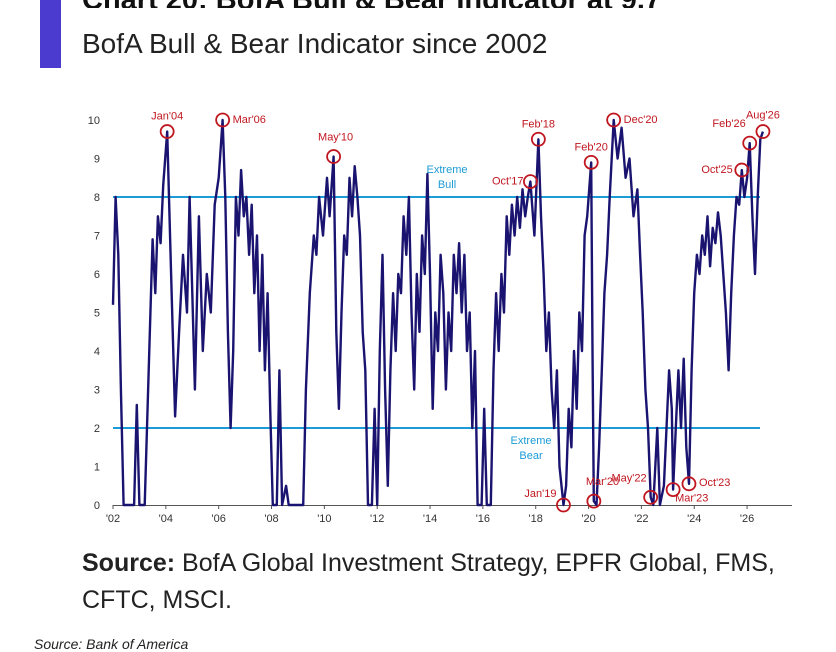  What do you see at coordinates (315, 43) in the screenshot?
I see `chart-subtitle: BofA Bull & Bear Indicator since 2002` at bounding box center [315, 43].